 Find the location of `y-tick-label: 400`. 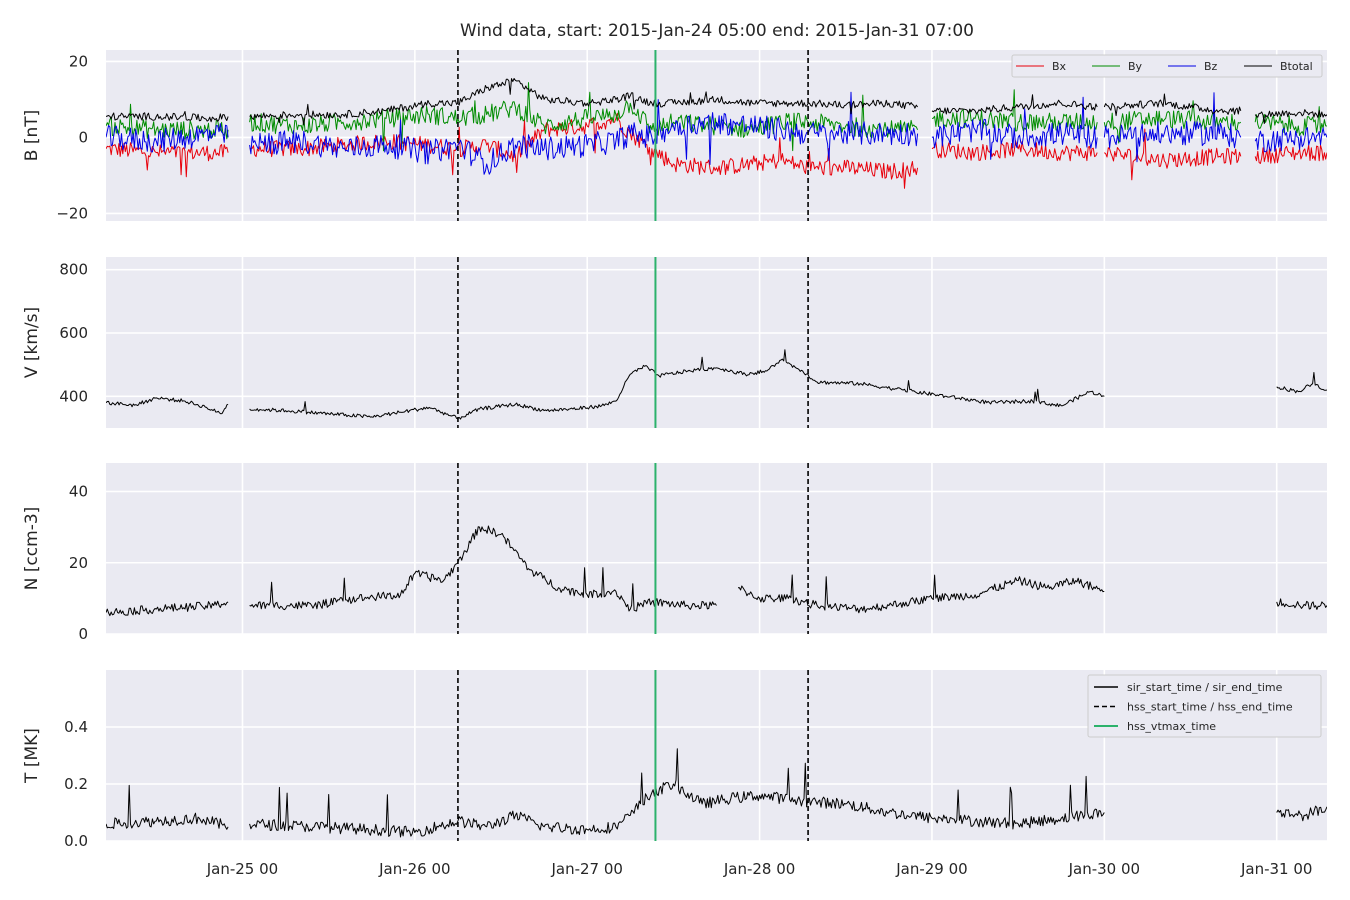

y-tick-label: 400 is located at coordinates (73, 396).